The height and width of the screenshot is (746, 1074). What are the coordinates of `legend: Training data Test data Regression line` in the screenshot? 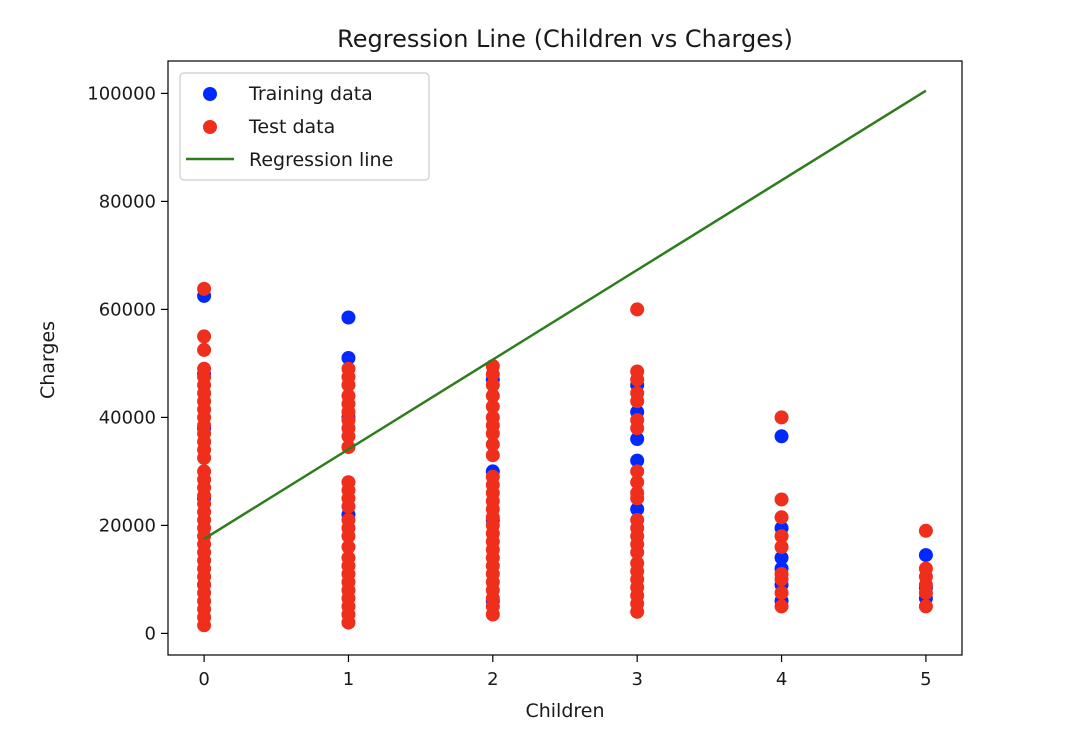 It's located at (304, 126).